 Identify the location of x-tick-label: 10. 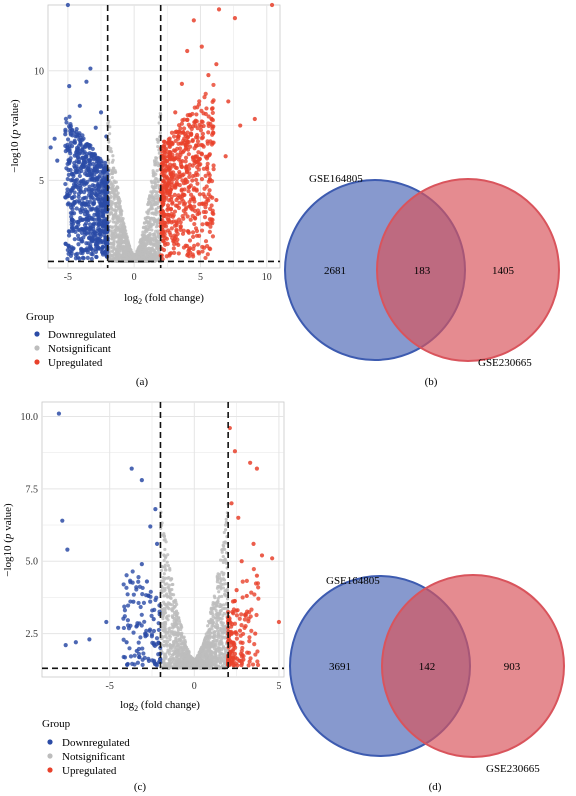
(267, 277).